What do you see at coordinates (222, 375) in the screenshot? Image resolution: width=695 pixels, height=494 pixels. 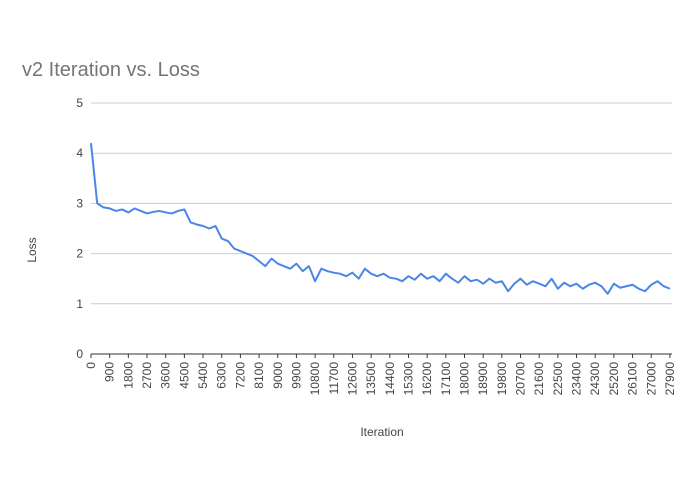 I see `x-tick-label: 6300` at bounding box center [222, 375].